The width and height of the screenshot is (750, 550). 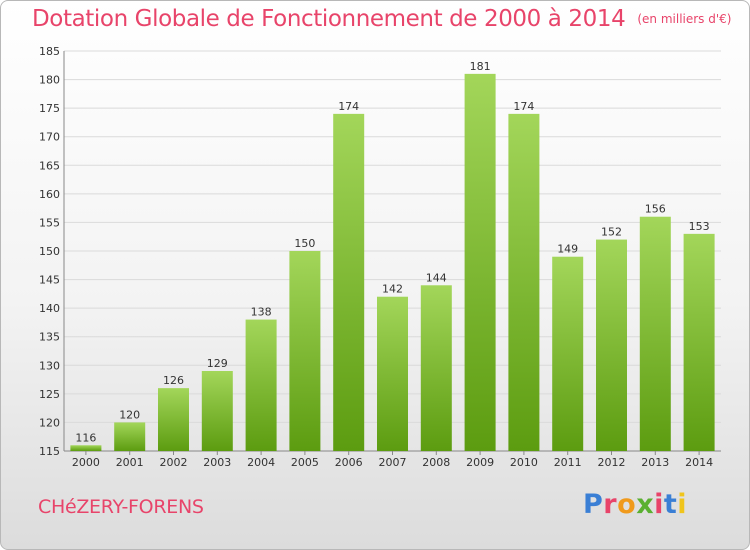 What do you see at coordinates (436, 277) in the screenshot?
I see `data-label: 144` at bounding box center [436, 277].